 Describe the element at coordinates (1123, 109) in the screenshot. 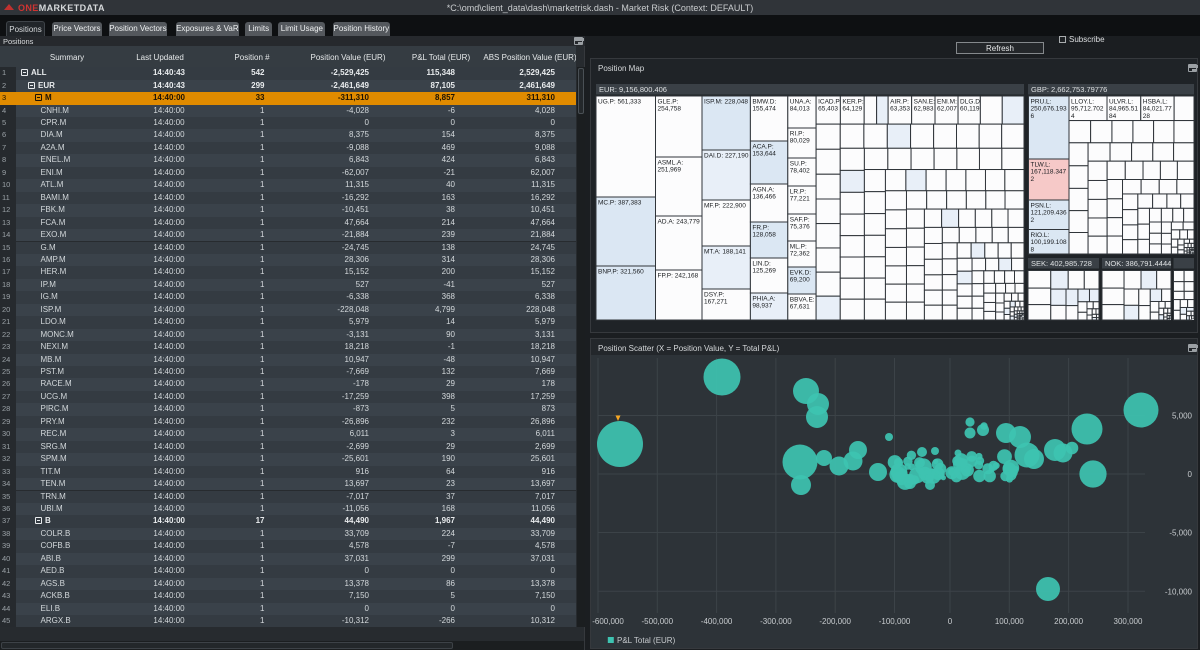

I see `svg-text: 84,965.51` at that location.